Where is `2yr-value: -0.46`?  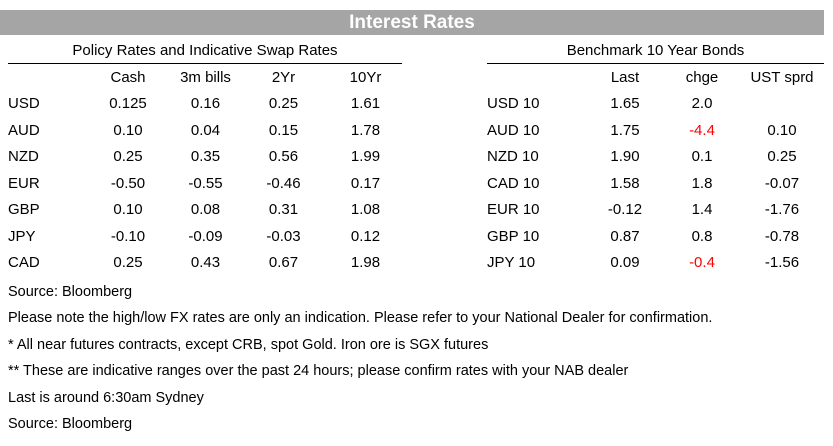
2yr-value: -0.46 is located at coordinates (283, 183).